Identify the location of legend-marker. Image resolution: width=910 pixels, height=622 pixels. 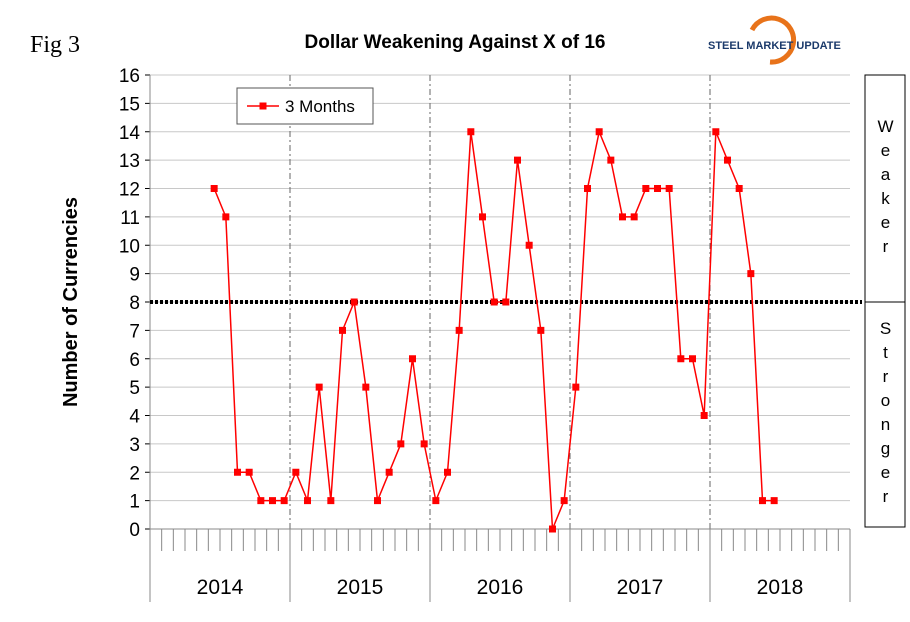
(263, 106).